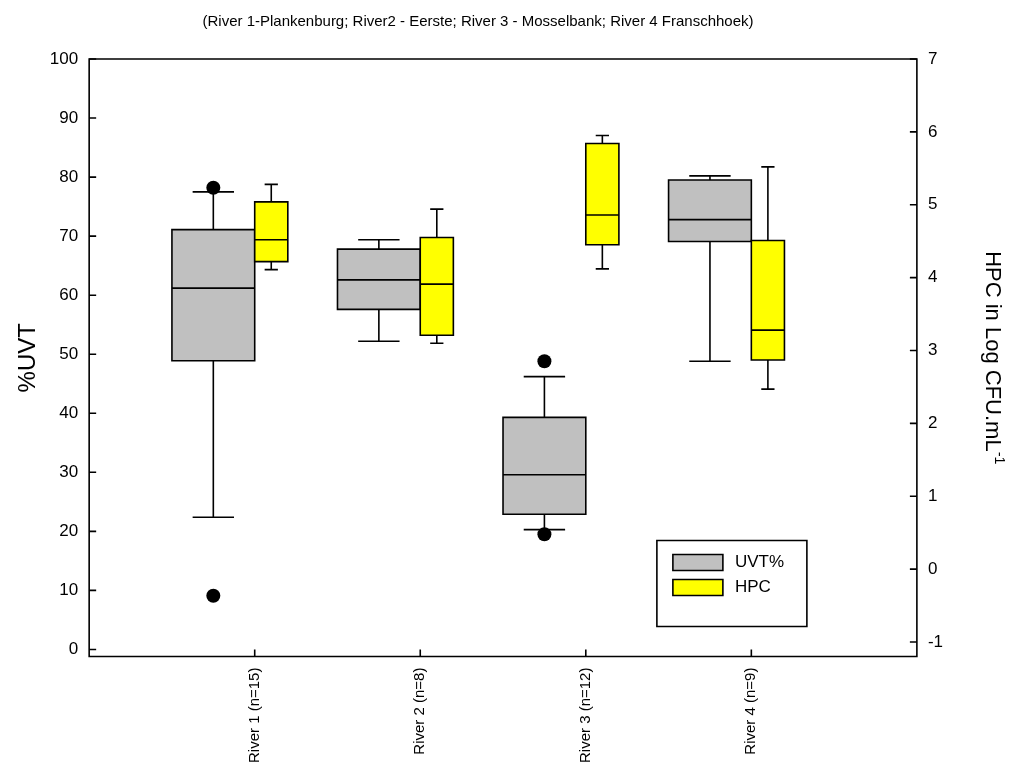 The width and height of the screenshot is (1016, 771). I want to click on x-tick-label: River 2 (n=8), so click(419, 711).